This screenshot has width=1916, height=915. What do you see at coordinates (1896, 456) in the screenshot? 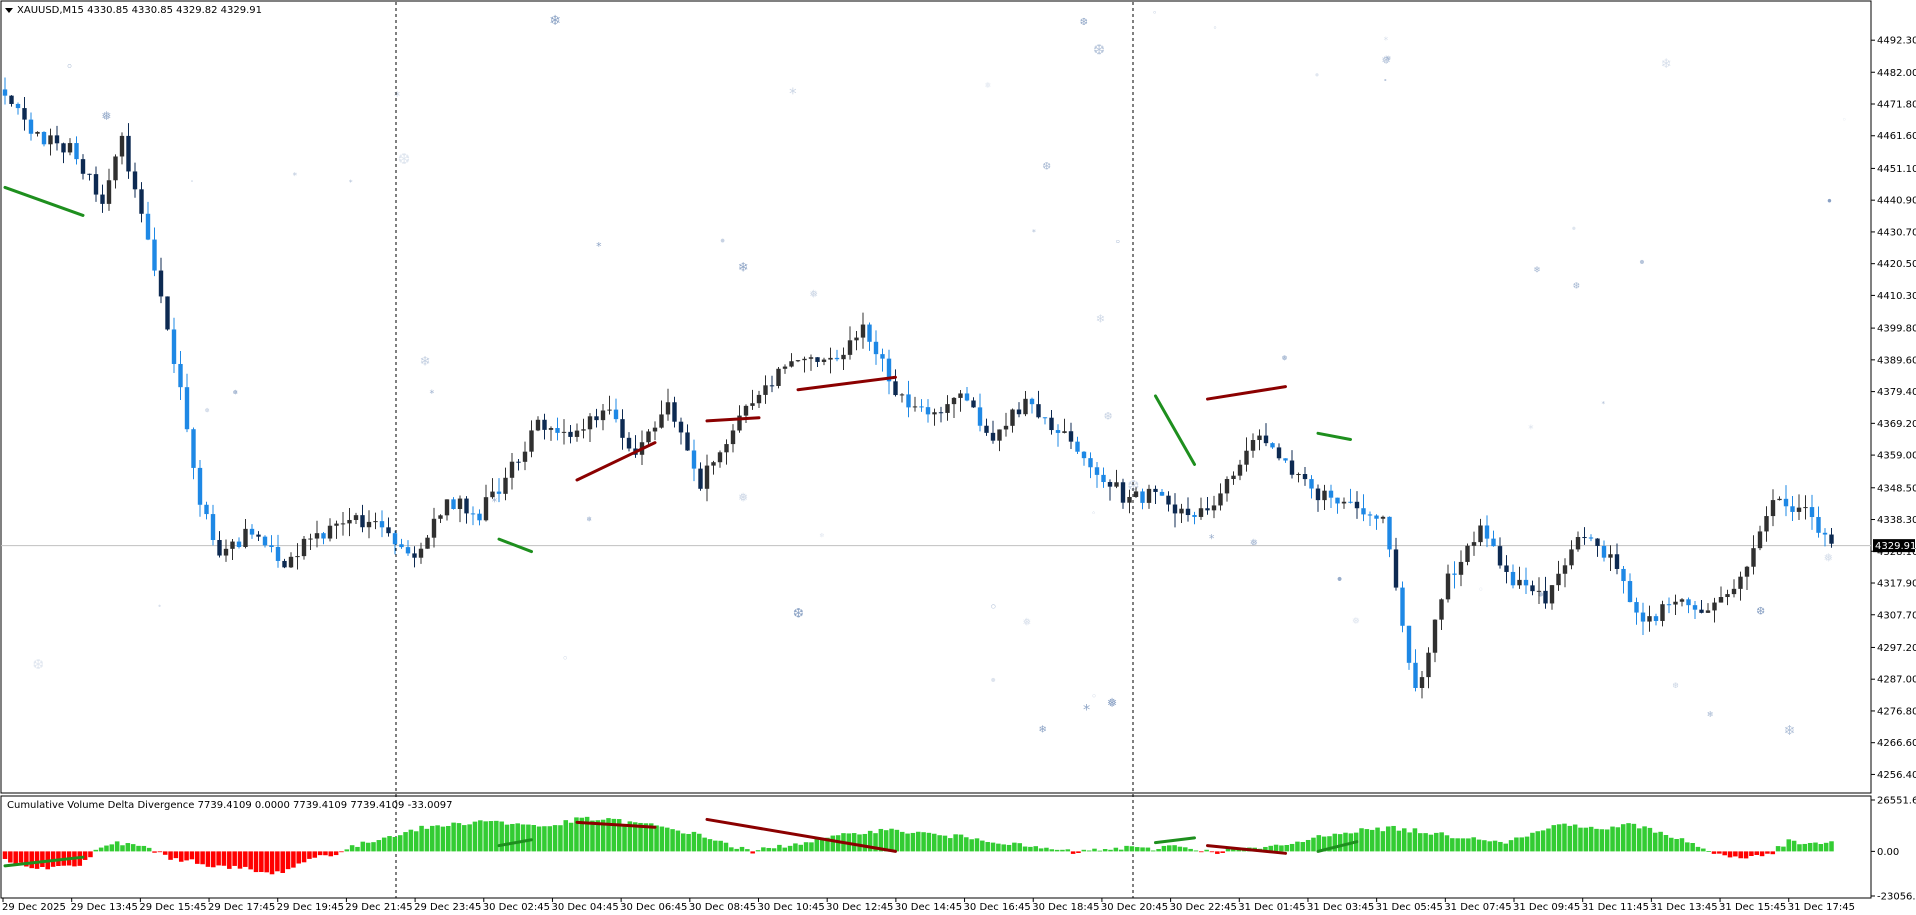
I see `price-tick-label: 4359.00` at bounding box center [1896, 456].